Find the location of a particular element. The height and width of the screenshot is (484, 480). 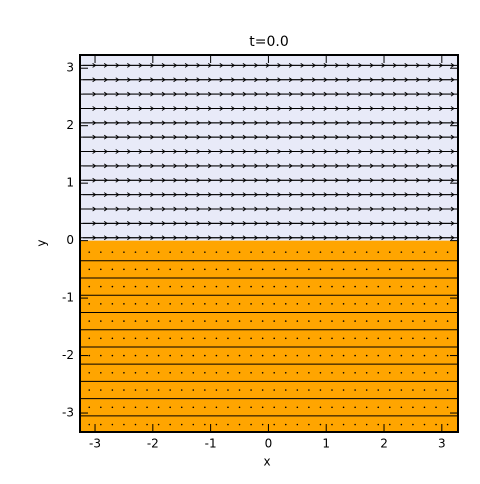

y-tick-label: 1 is located at coordinates (70, 183).